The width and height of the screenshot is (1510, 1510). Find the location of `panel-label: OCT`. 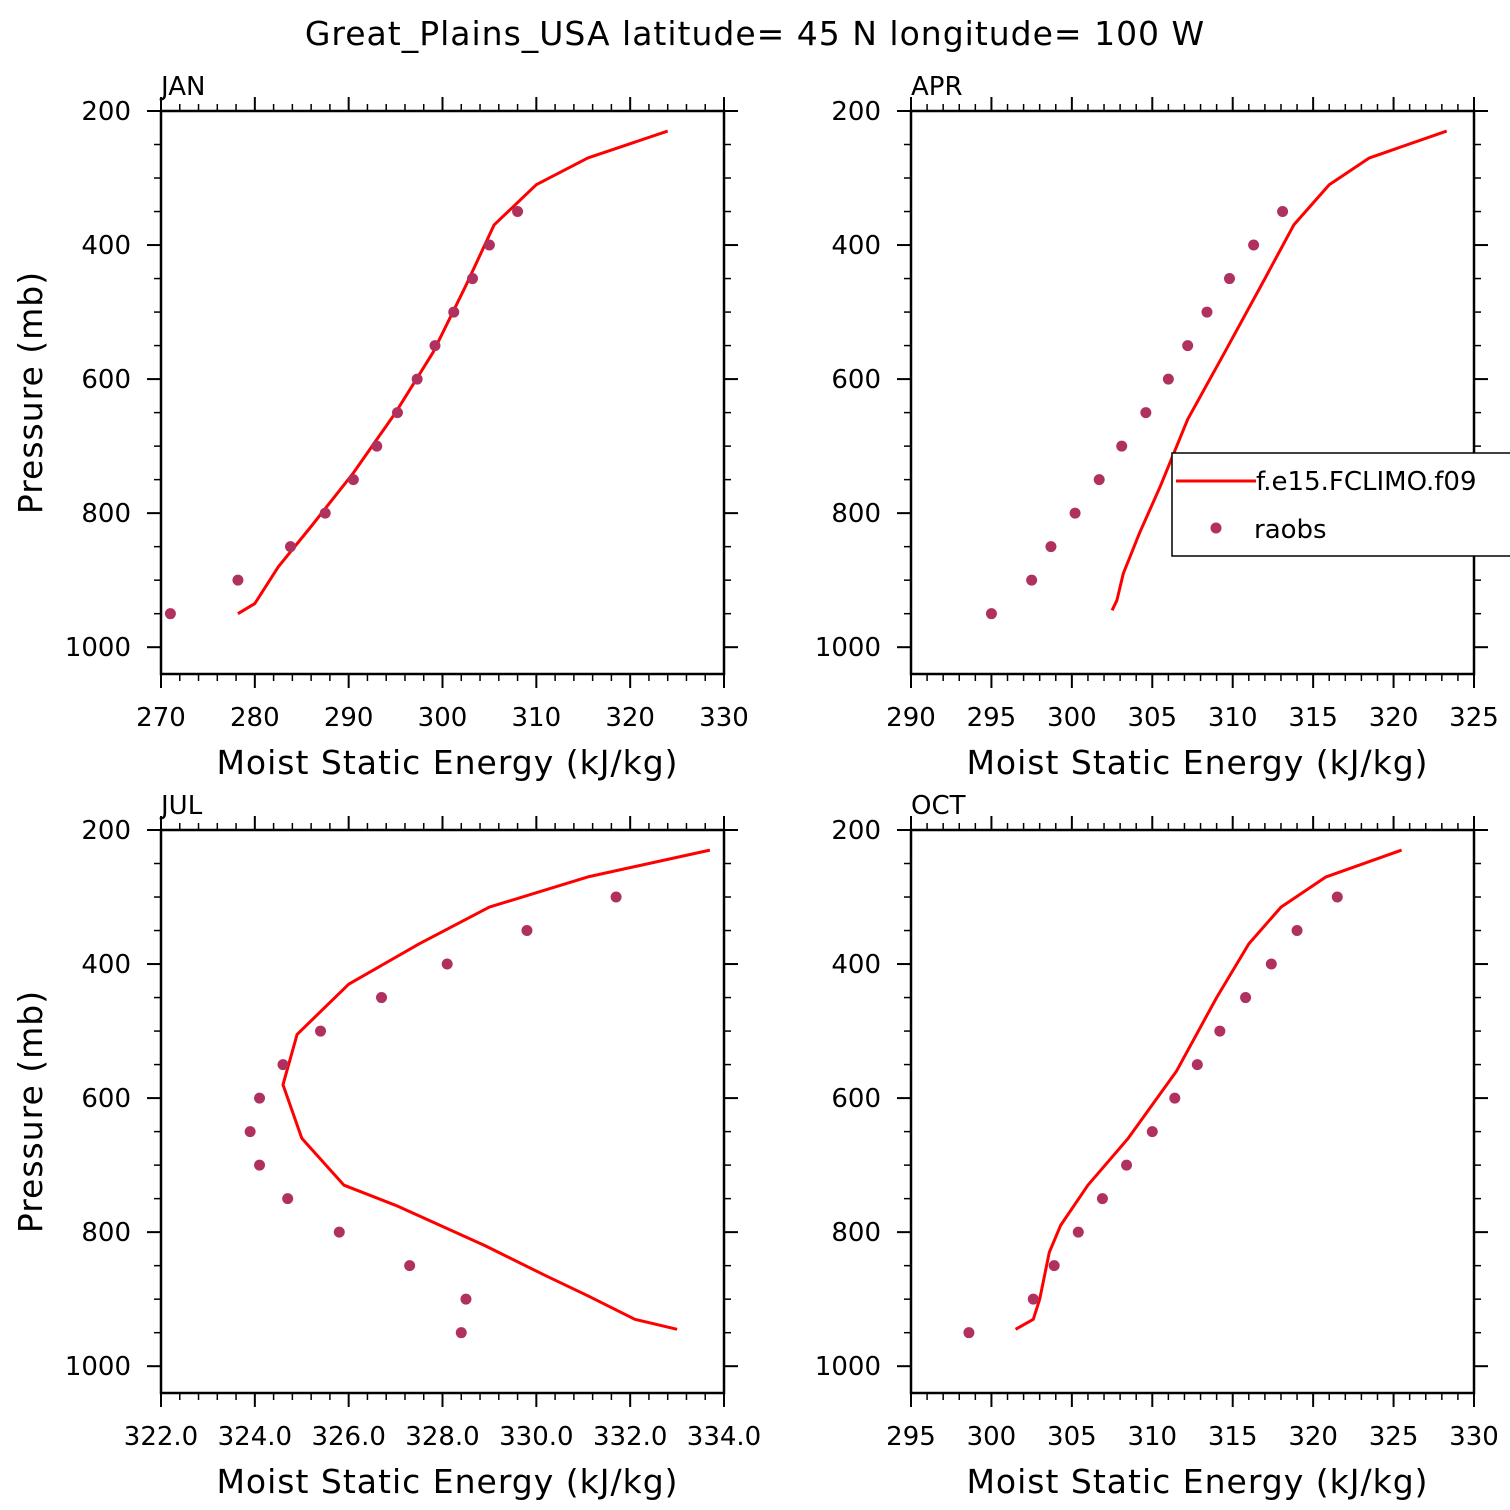

panel-label: OCT is located at coordinates (938, 806).